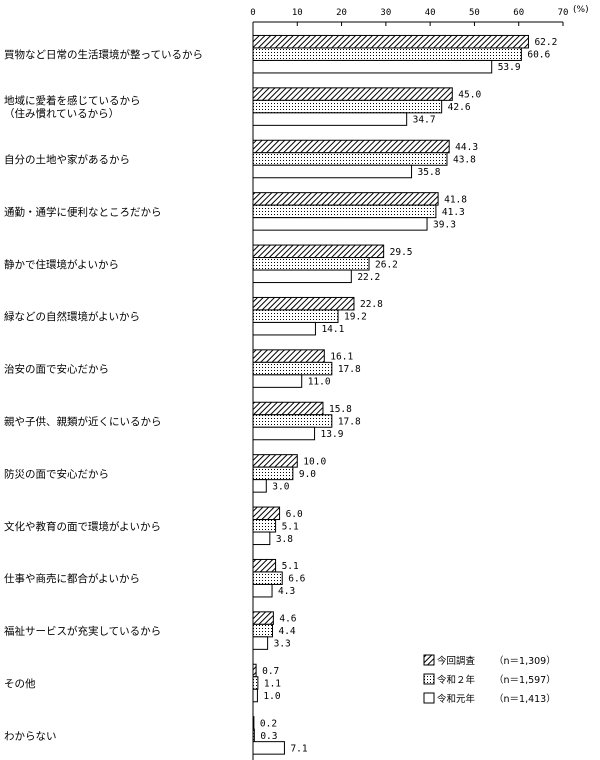 Image resolution: width=600 pixels, height=760 pixels. I want to click on x-tick-label: 0, so click(252, 13).